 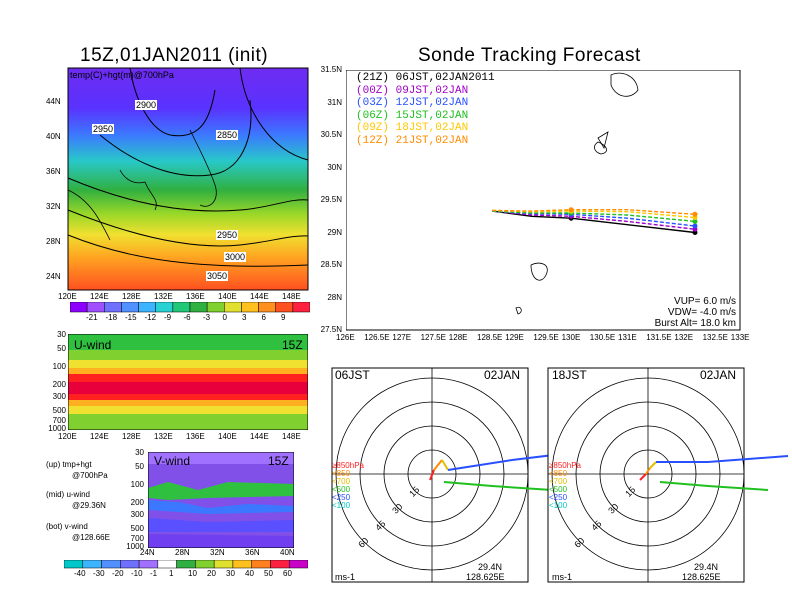 What do you see at coordinates (334, 167) in the screenshot?
I see `lat-tick-label: 30N` at bounding box center [334, 167].